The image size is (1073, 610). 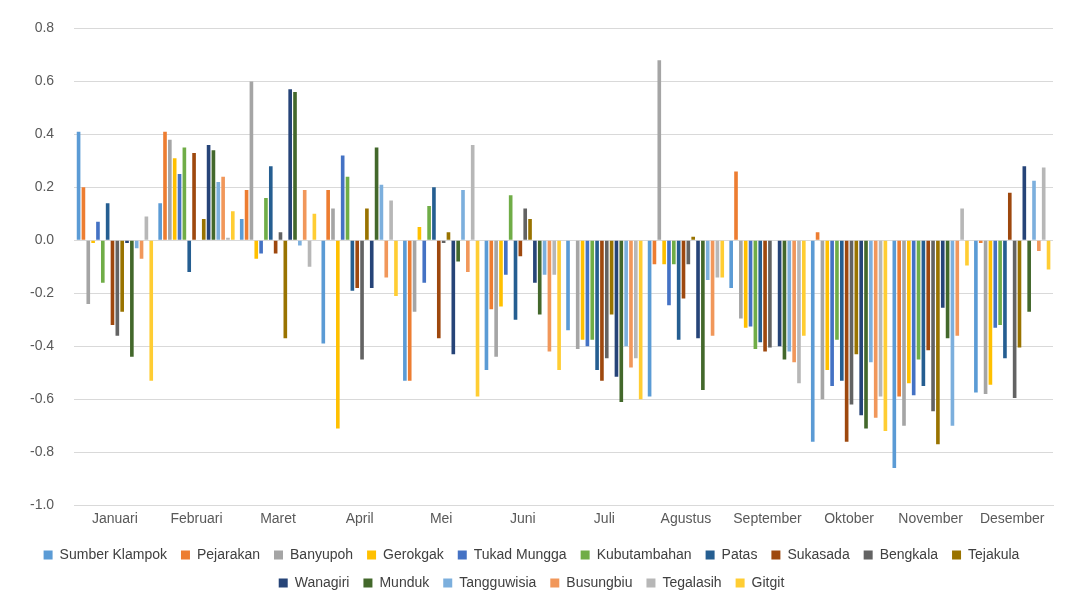 I want to click on legend-label: Sukasada, so click(x=818, y=553).